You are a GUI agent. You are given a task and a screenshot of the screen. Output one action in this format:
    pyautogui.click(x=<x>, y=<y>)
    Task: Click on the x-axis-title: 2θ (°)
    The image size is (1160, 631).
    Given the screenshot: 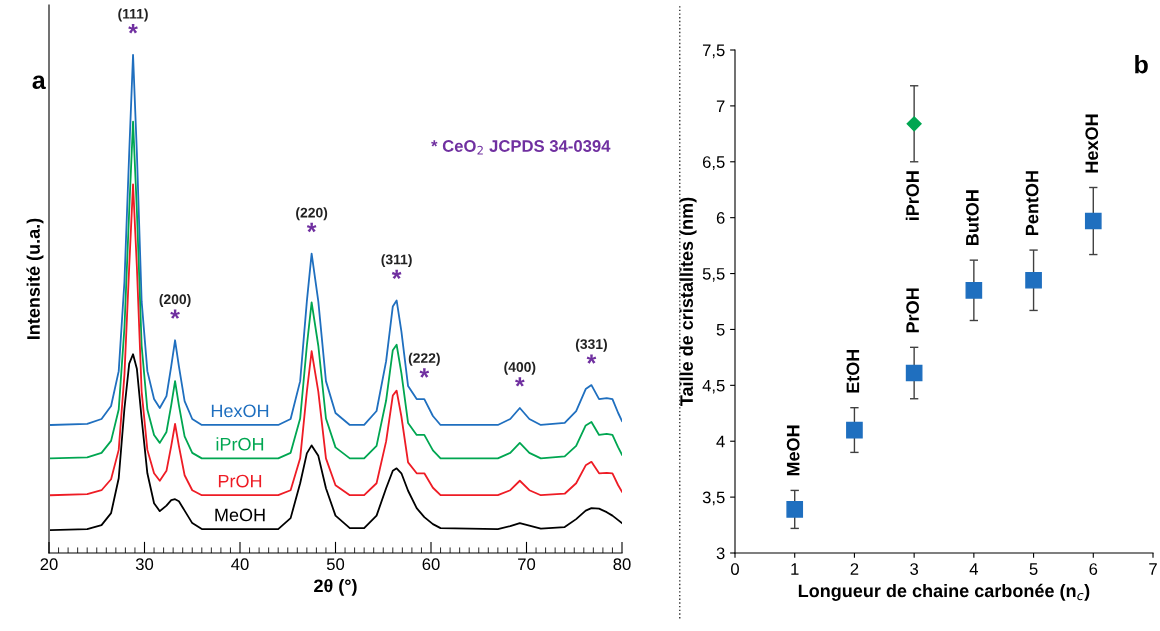 What is the action you would take?
    pyautogui.click(x=335, y=587)
    